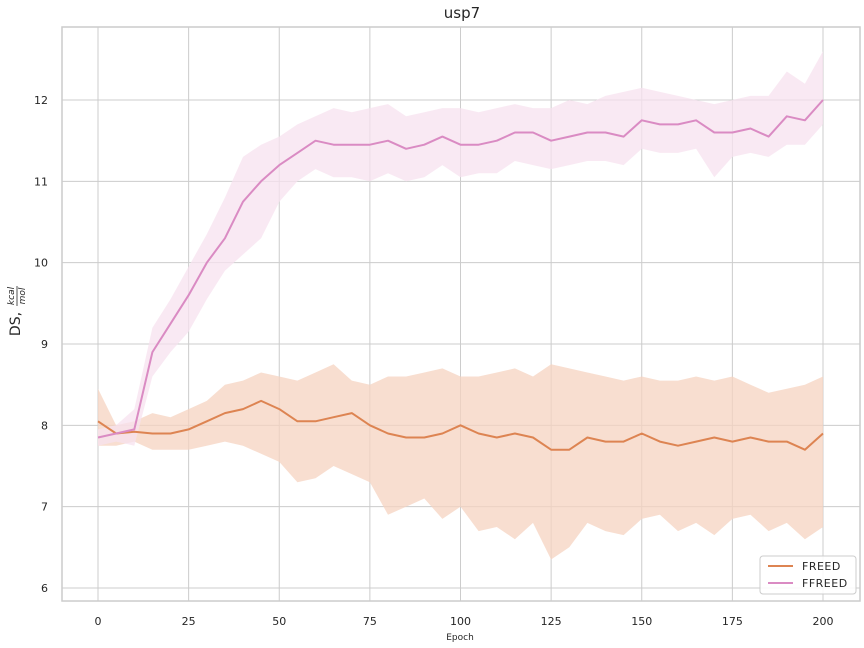 This screenshot has height=648, width=864. What do you see at coordinates (44, 344) in the screenshot?
I see `y-tick-label: 9` at bounding box center [44, 344].